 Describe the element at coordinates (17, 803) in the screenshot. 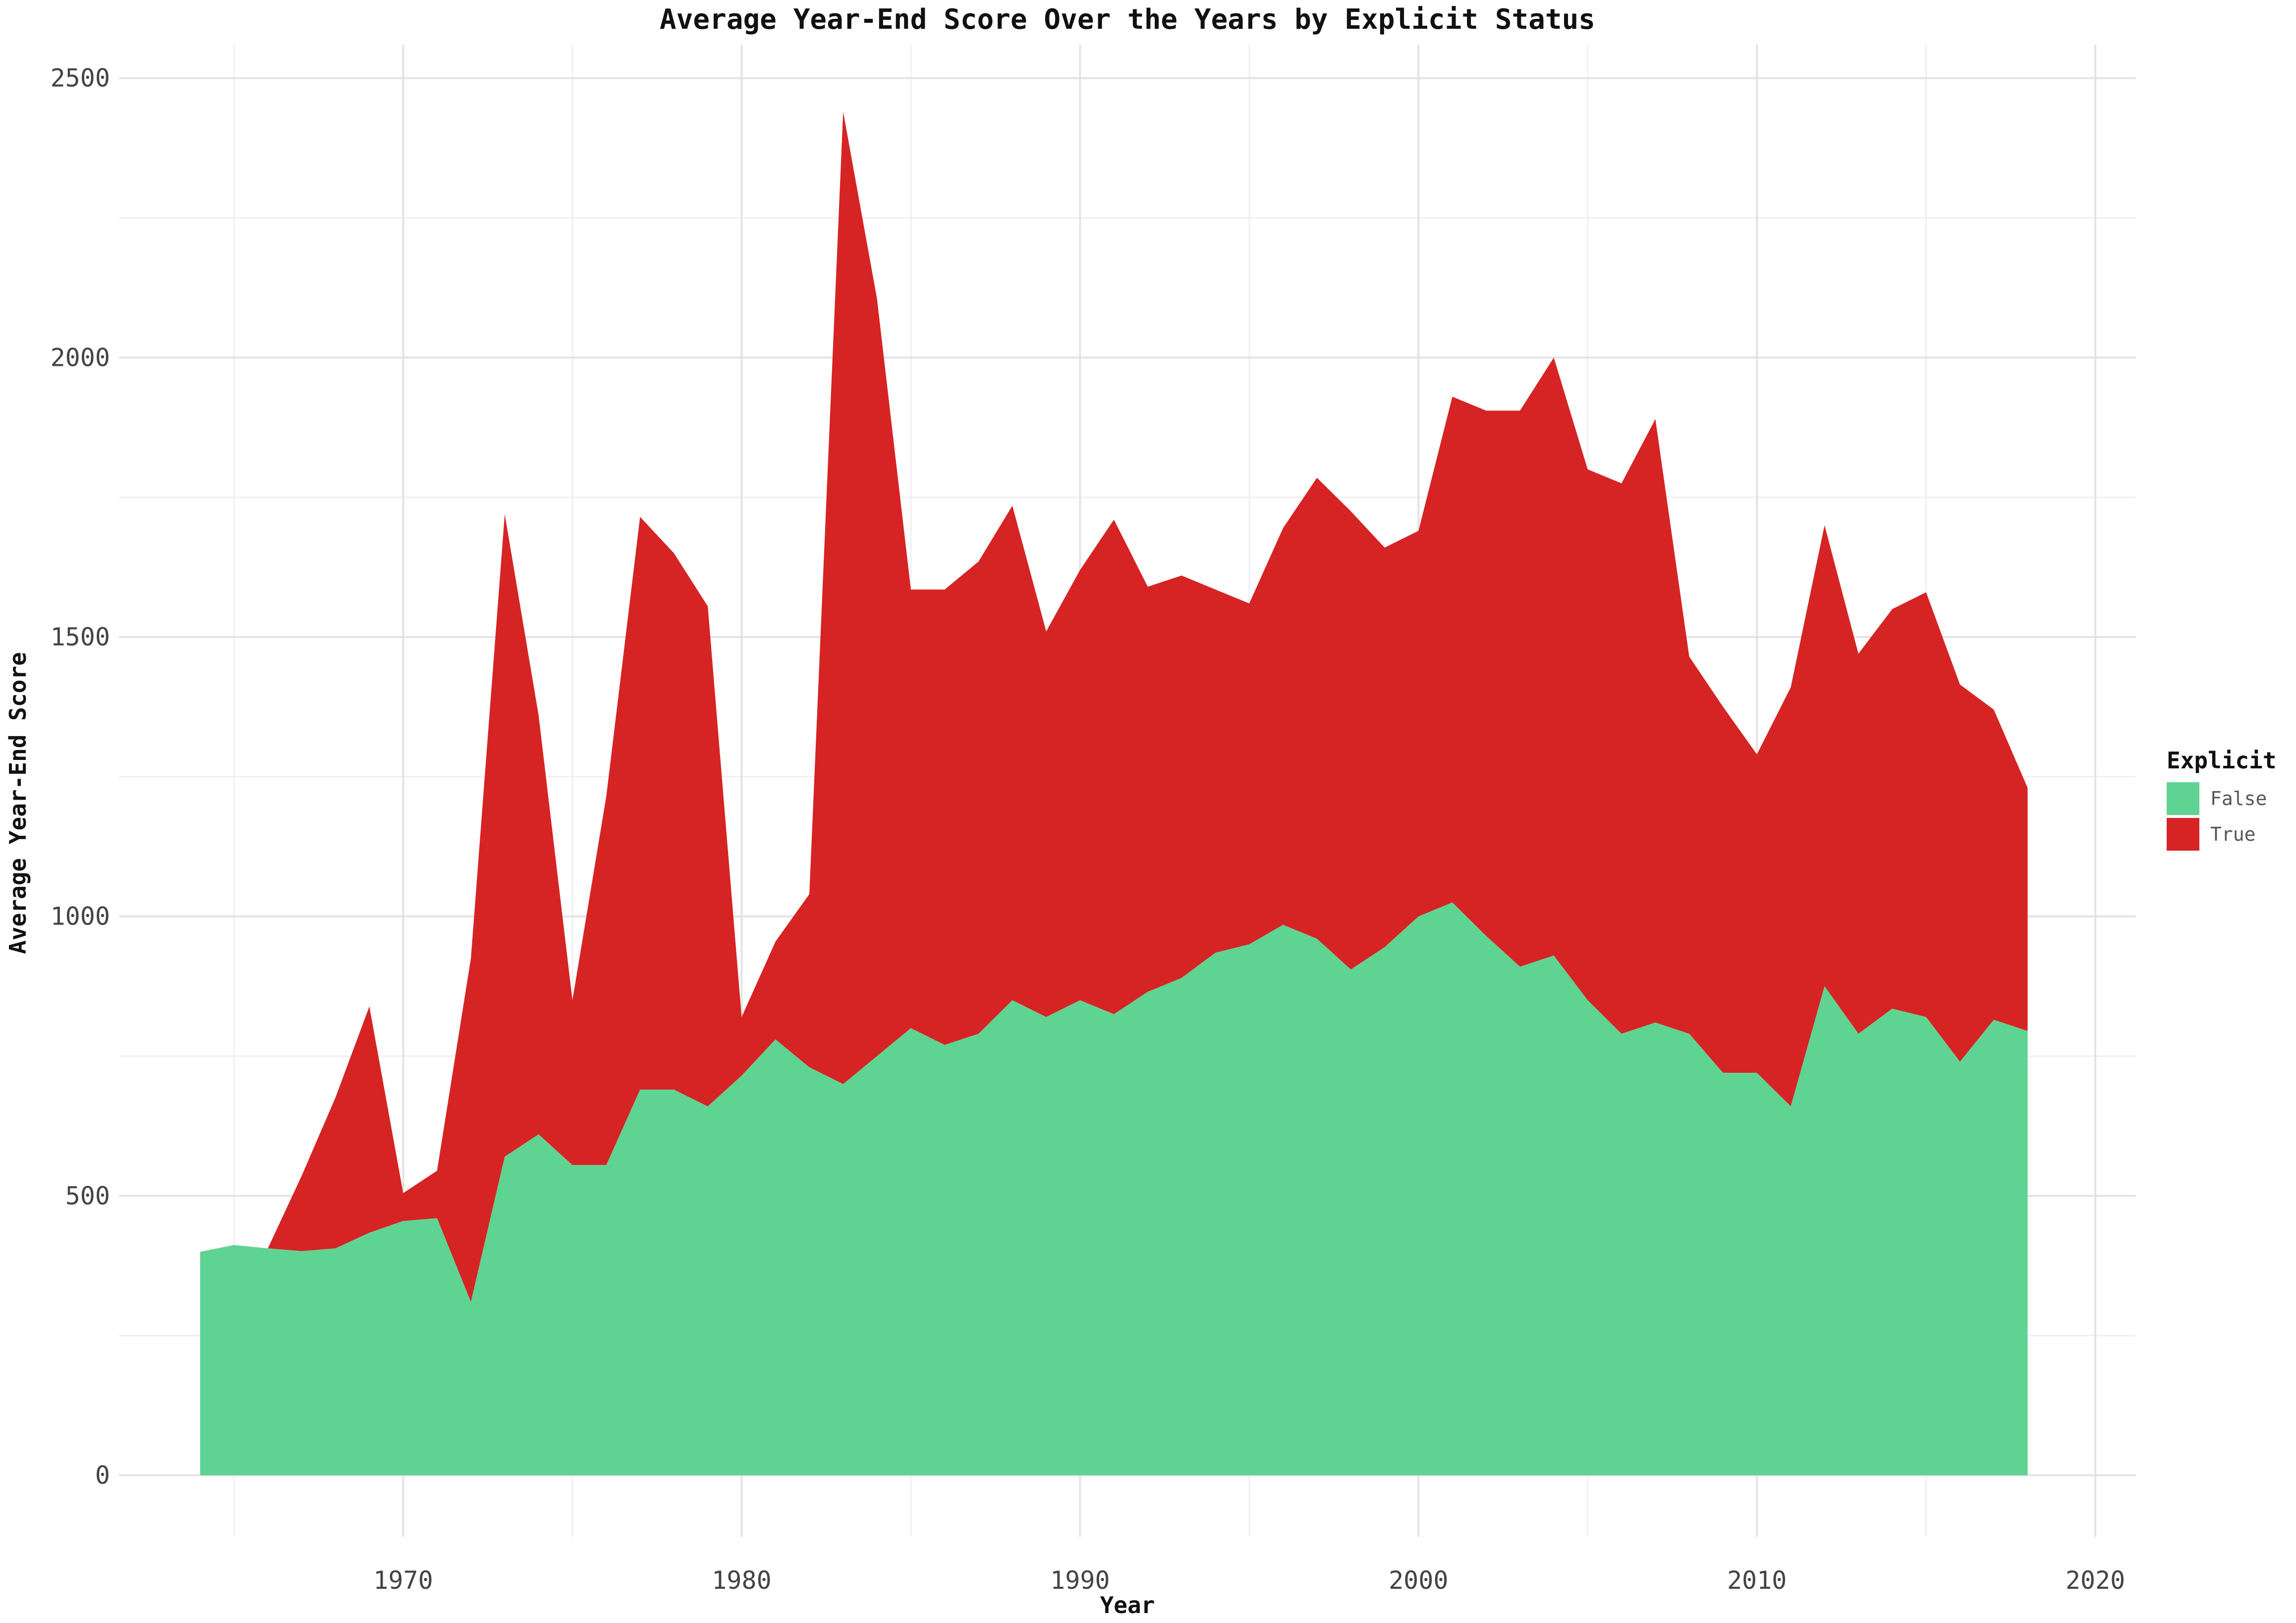

I see `y-axis-title: Average Year-End Score` at that location.